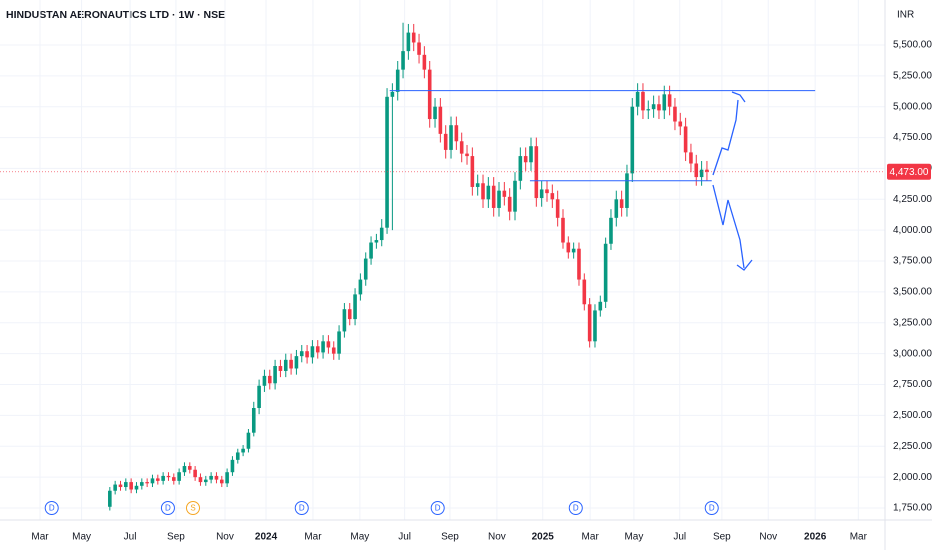 The height and width of the screenshot is (555, 932). What do you see at coordinates (912, 45) in the screenshot?
I see `y-tick-label: 5,500.00` at bounding box center [912, 45].